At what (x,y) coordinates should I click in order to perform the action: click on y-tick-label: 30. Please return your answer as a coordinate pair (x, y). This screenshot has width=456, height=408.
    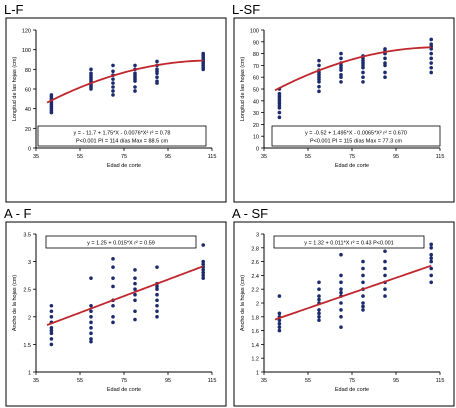
    Looking at the image, I should click on (256, 114).